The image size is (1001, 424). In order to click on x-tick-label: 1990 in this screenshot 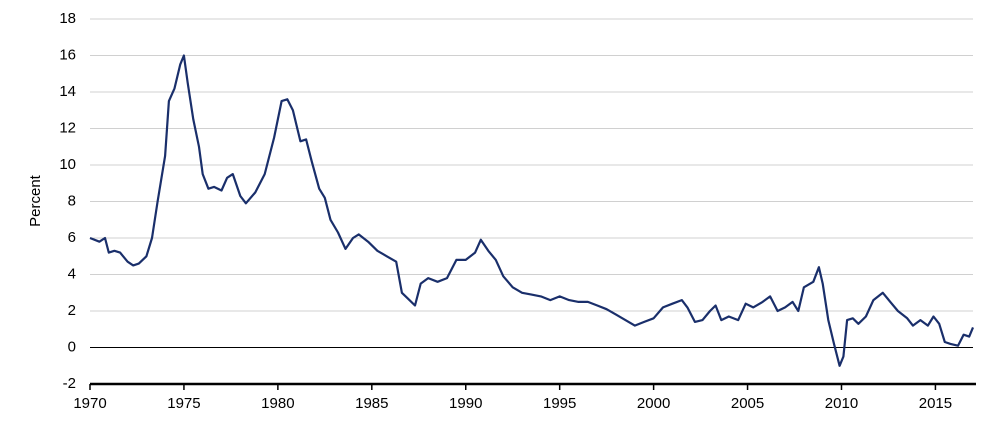, I will do `click(465, 403)`.